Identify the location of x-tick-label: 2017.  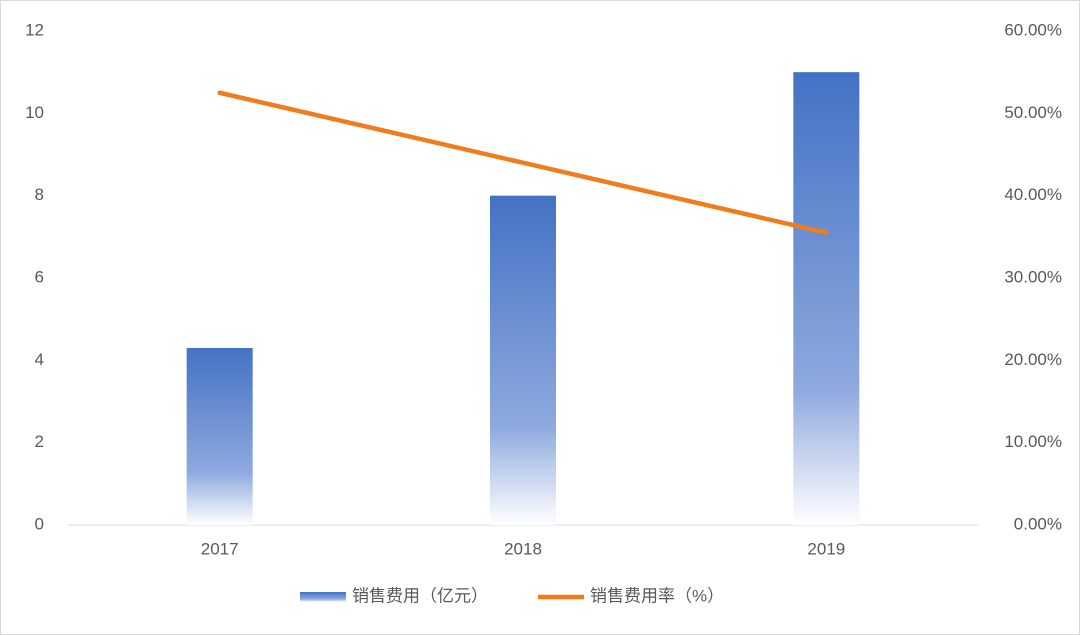
(220, 548).